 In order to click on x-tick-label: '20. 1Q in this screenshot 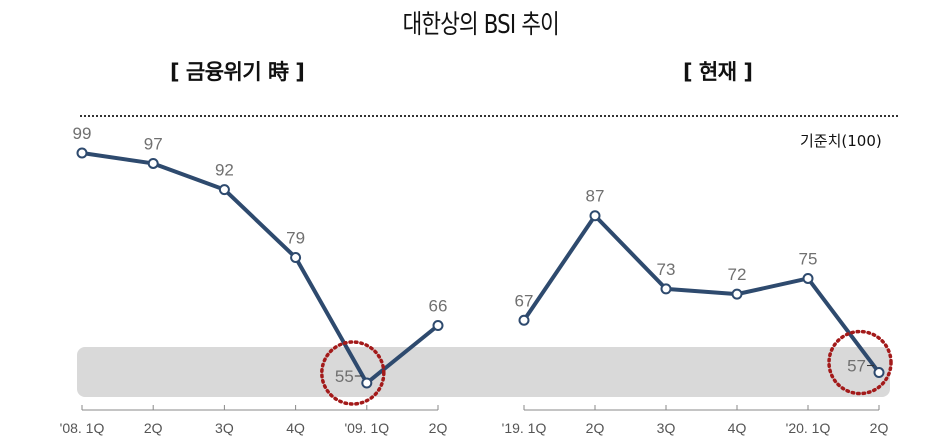, I will do `click(808, 428)`.